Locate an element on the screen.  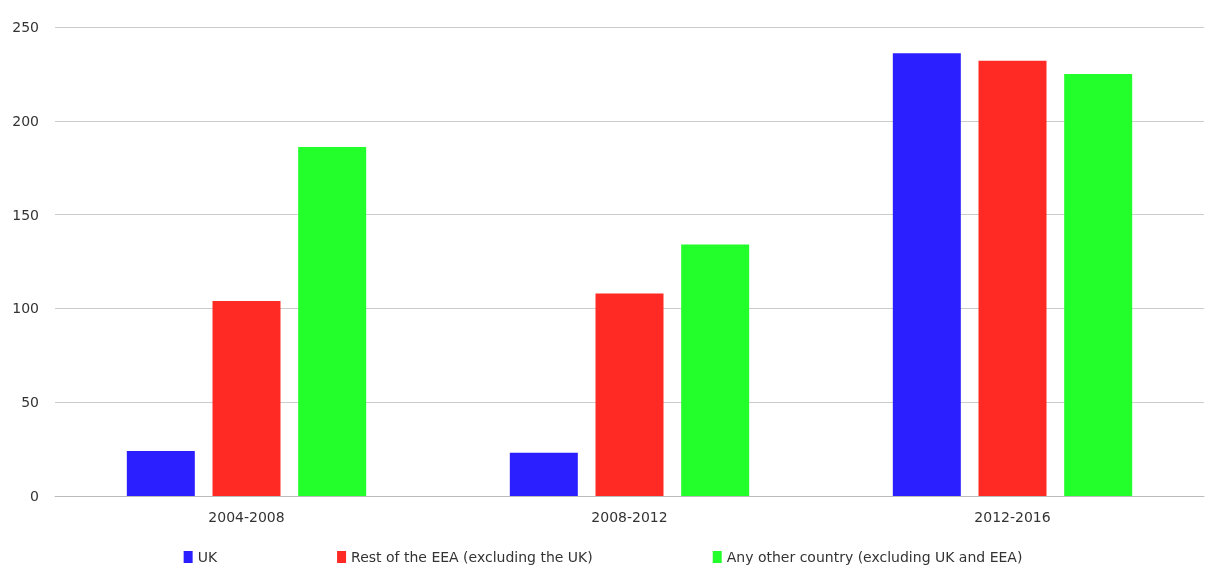
x-tick-label: 2012-2016 is located at coordinates (1012, 517).